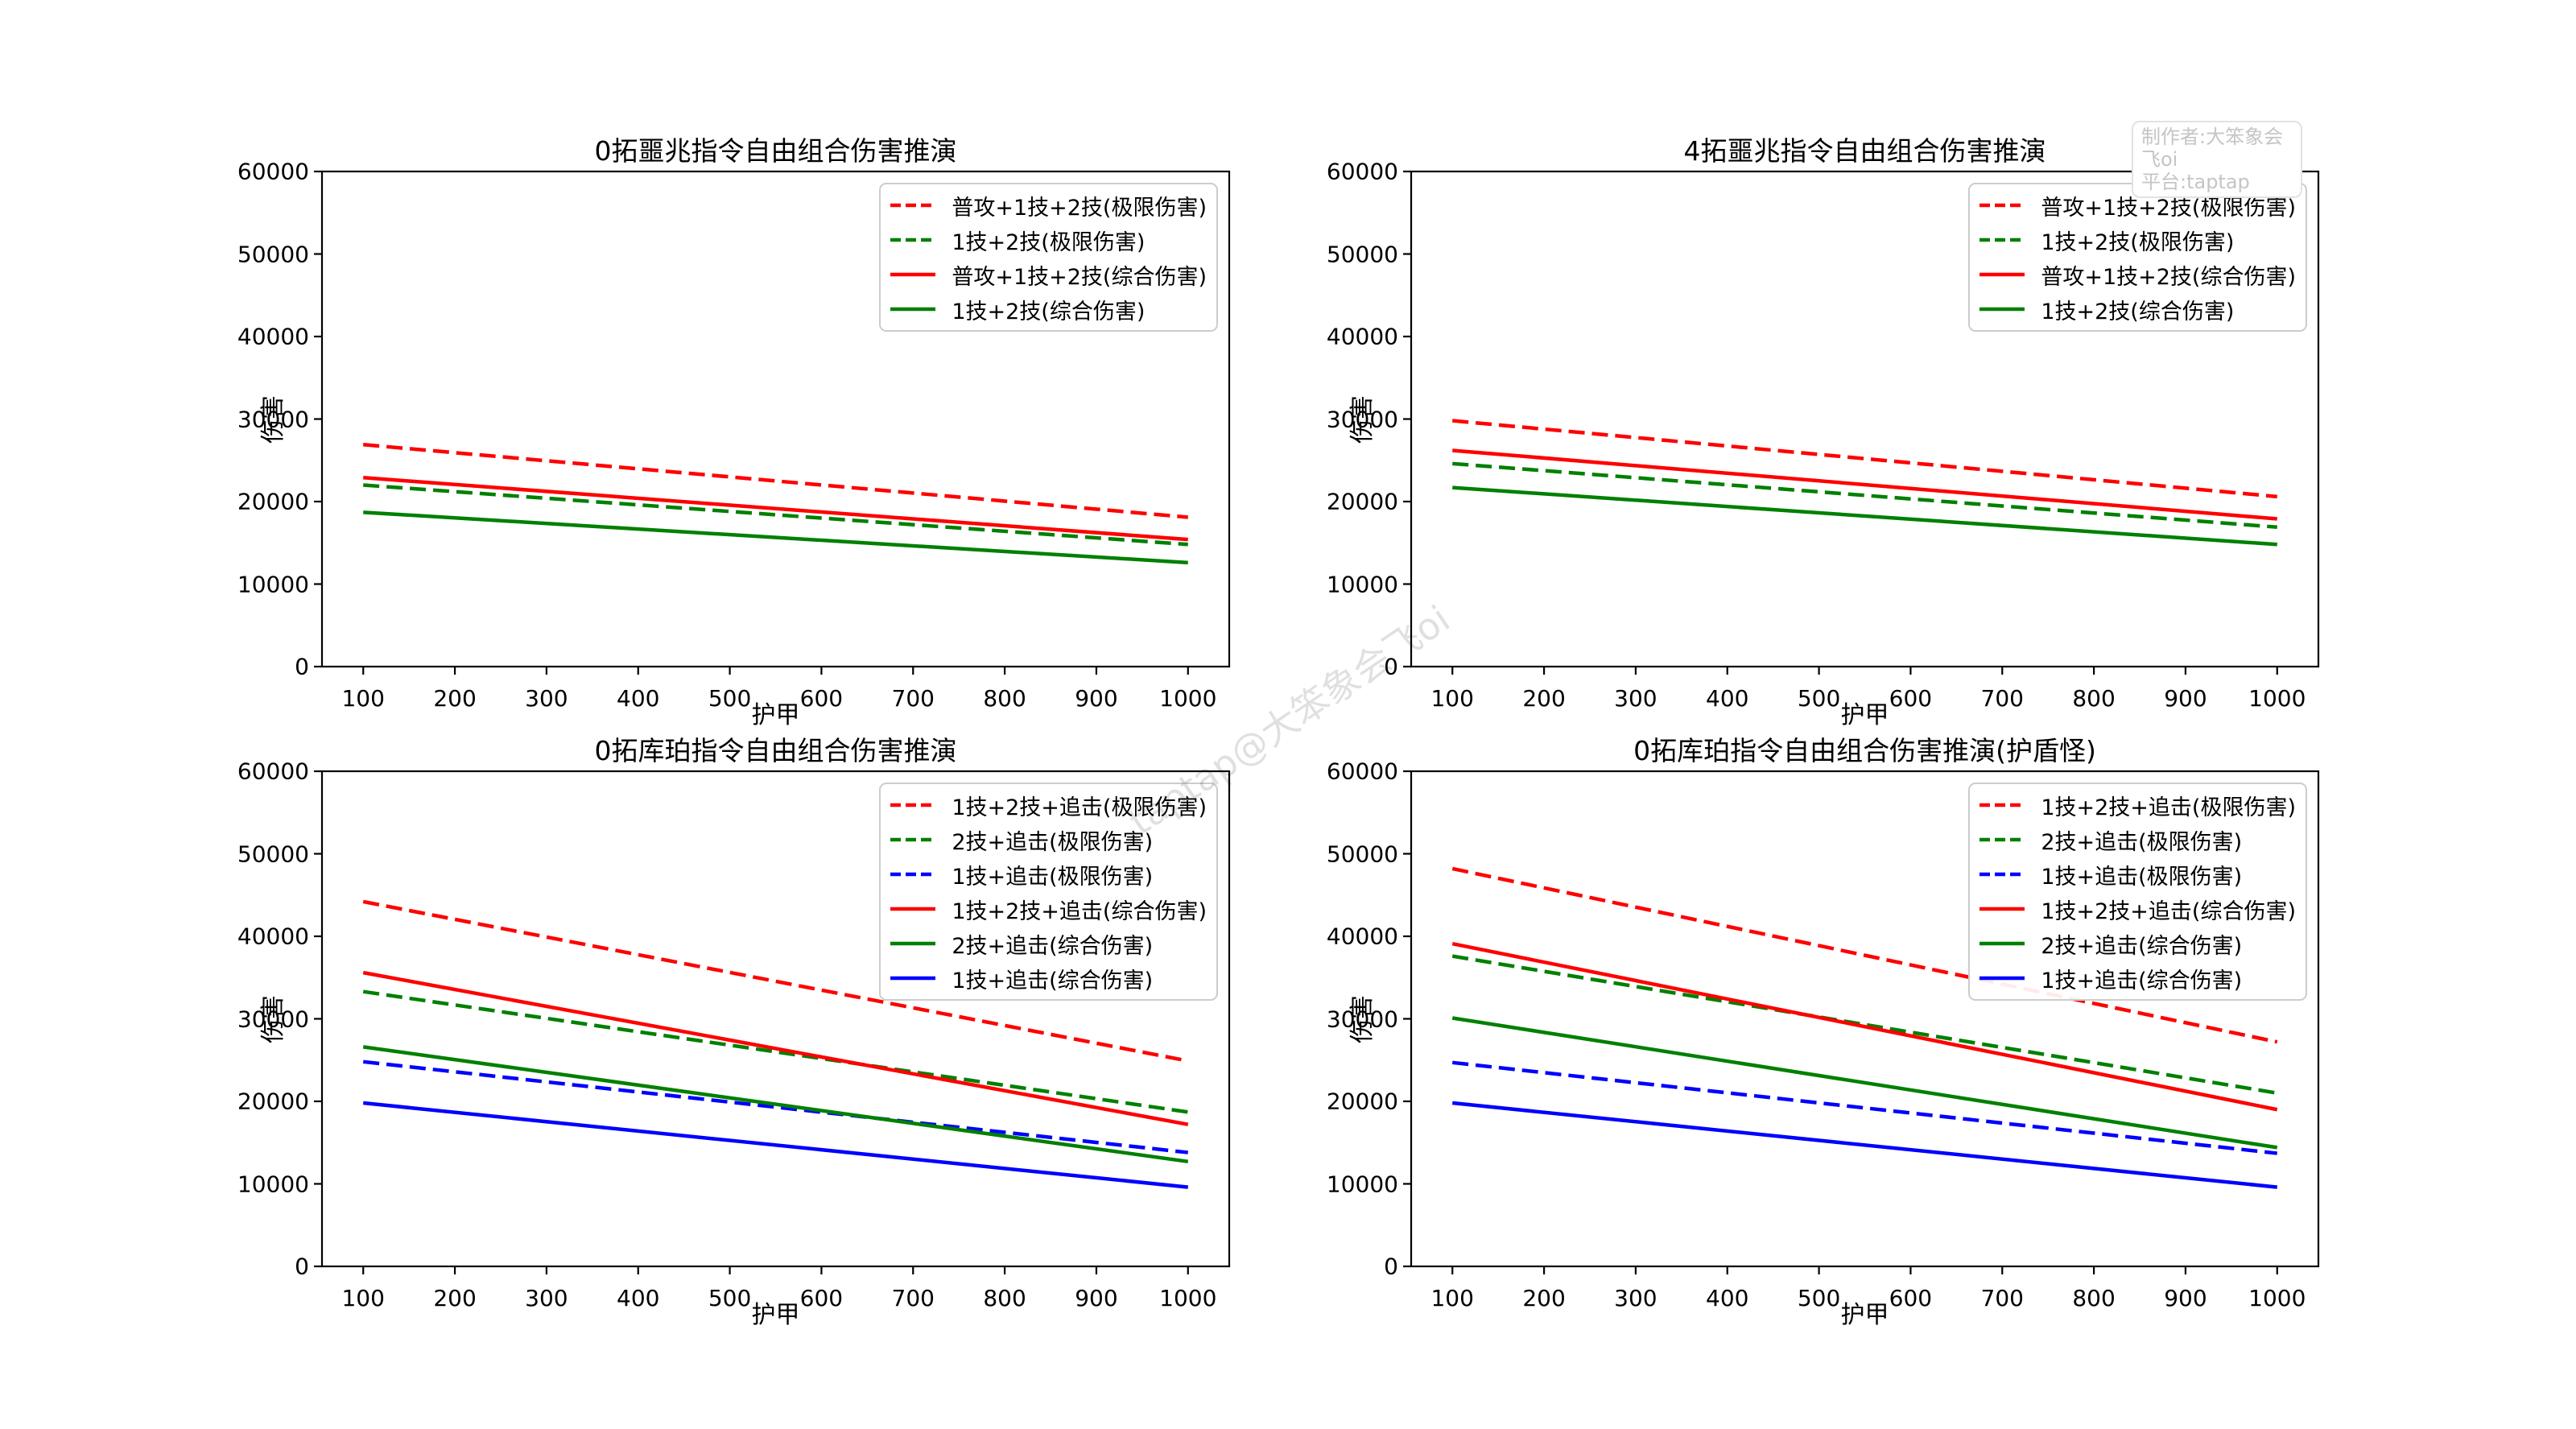 This screenshot has height=1429, width=2576. I want to click on legend-label: 1技+2技(极限伤害), so click(2138, 242).